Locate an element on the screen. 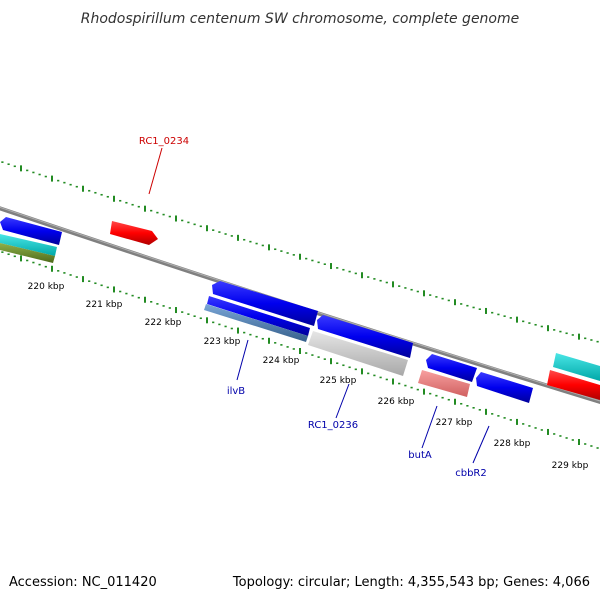 The image size is (600, 600). tick-label: 228 kbp is located at coordinates (512, 444).